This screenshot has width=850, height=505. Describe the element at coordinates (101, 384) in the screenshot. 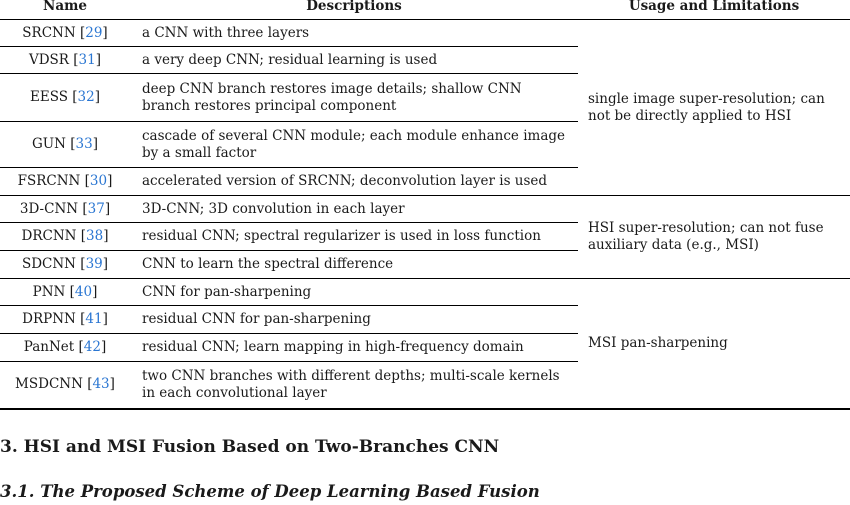

I see `citation-link: 43` at that location.